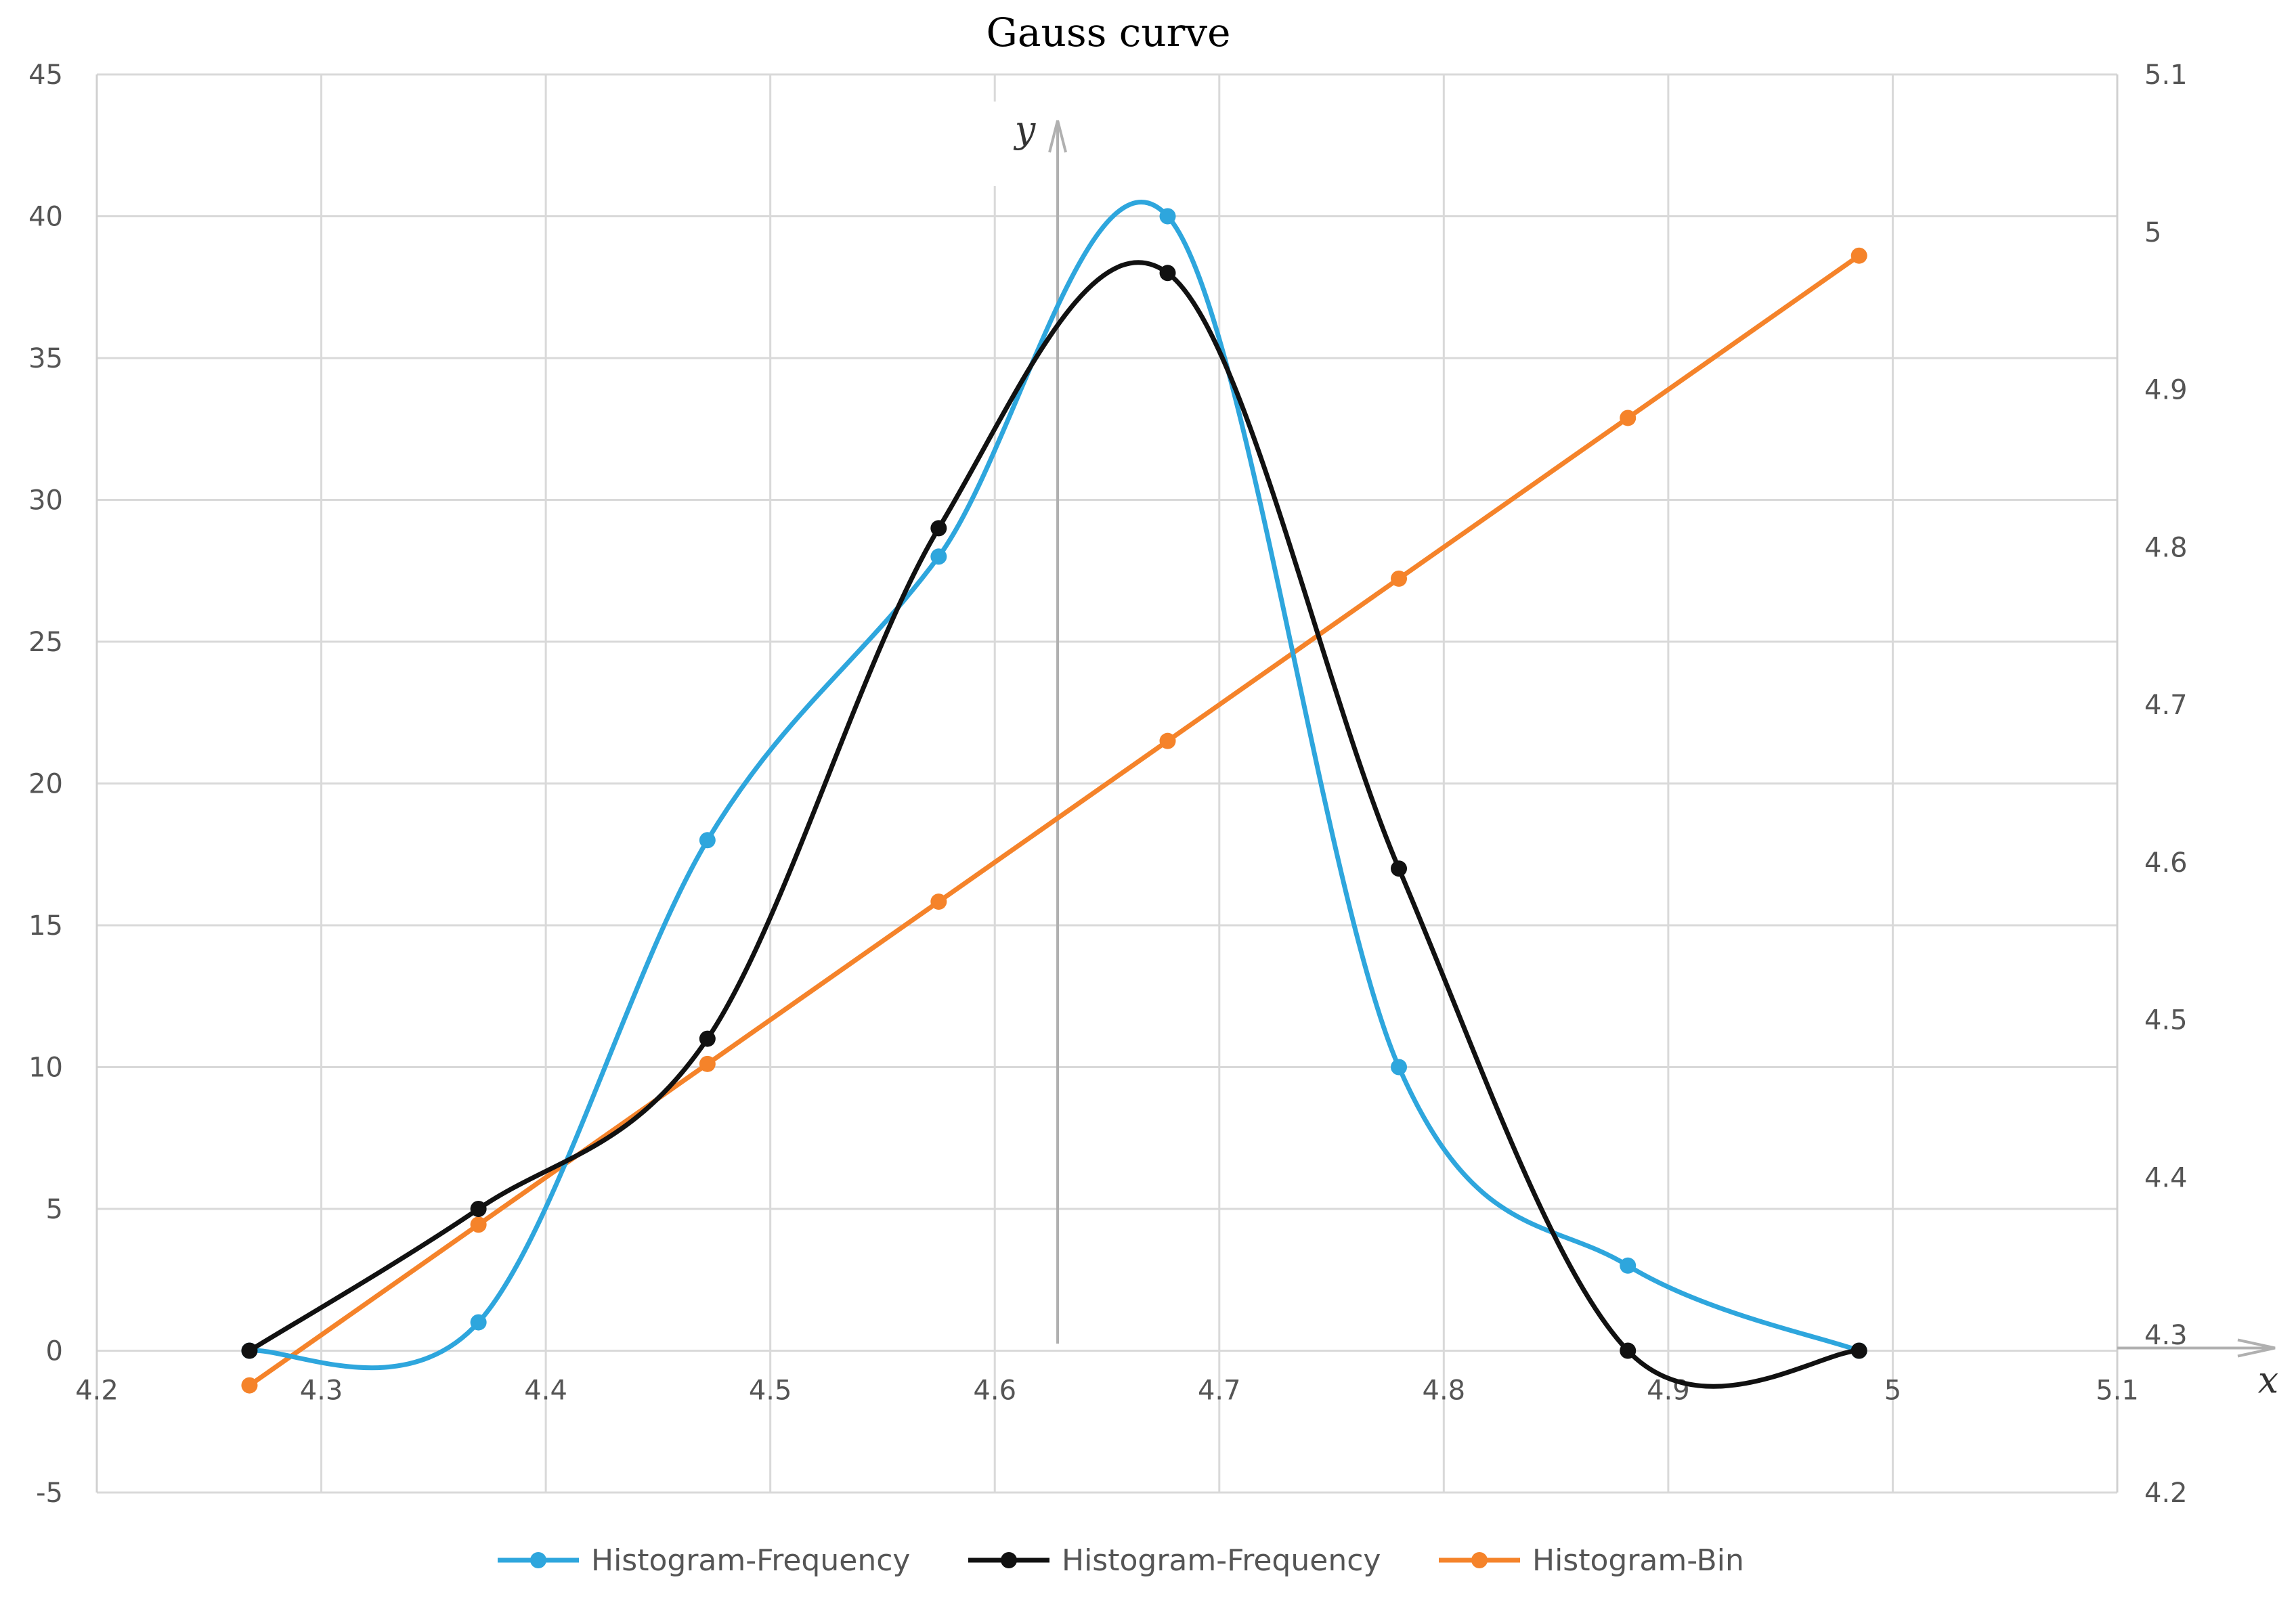 This screenshot has width=2296, height=1613. I want to click on y-right-tick-label: 4.4, so click(2166, 1177).